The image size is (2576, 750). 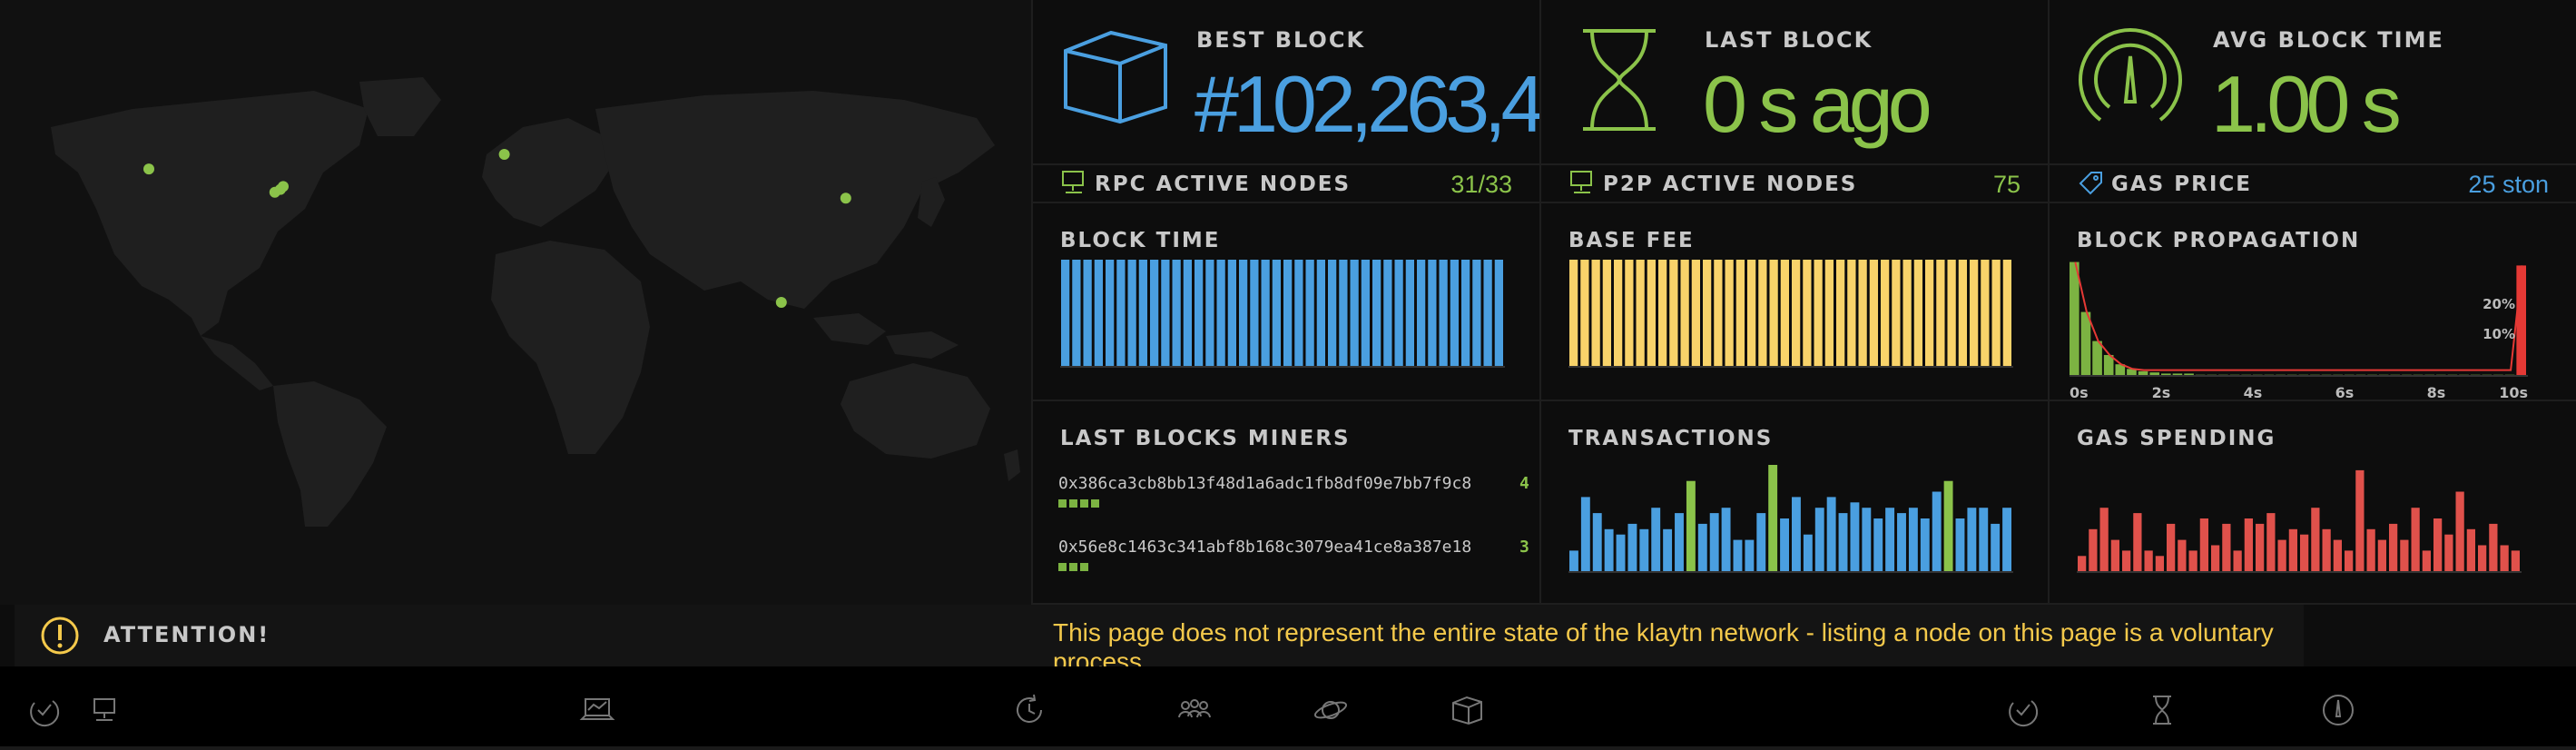 What do you see at coordinates (1205, 438) in the screenshot?
I see `last-blocks-miners-label: LAST BLOCKS MINERS` at bounding box center [1205, 438].